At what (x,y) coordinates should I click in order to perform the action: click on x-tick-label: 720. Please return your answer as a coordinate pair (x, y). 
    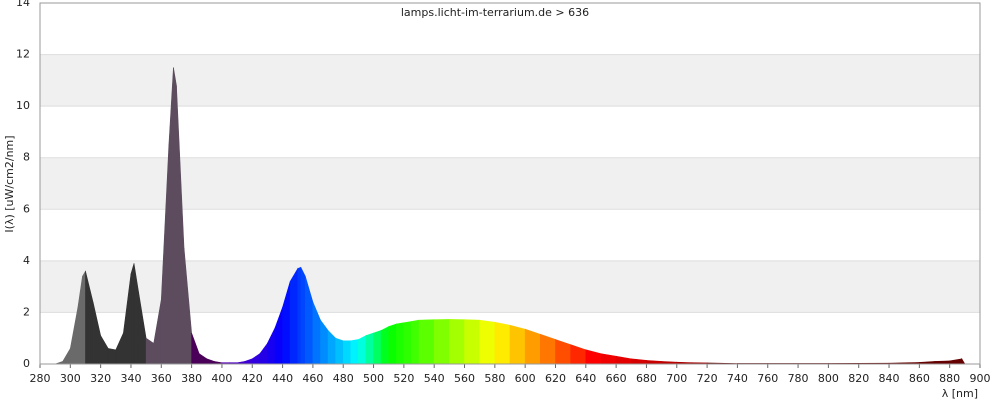
    Looking at the image, I should click on (707, 378).